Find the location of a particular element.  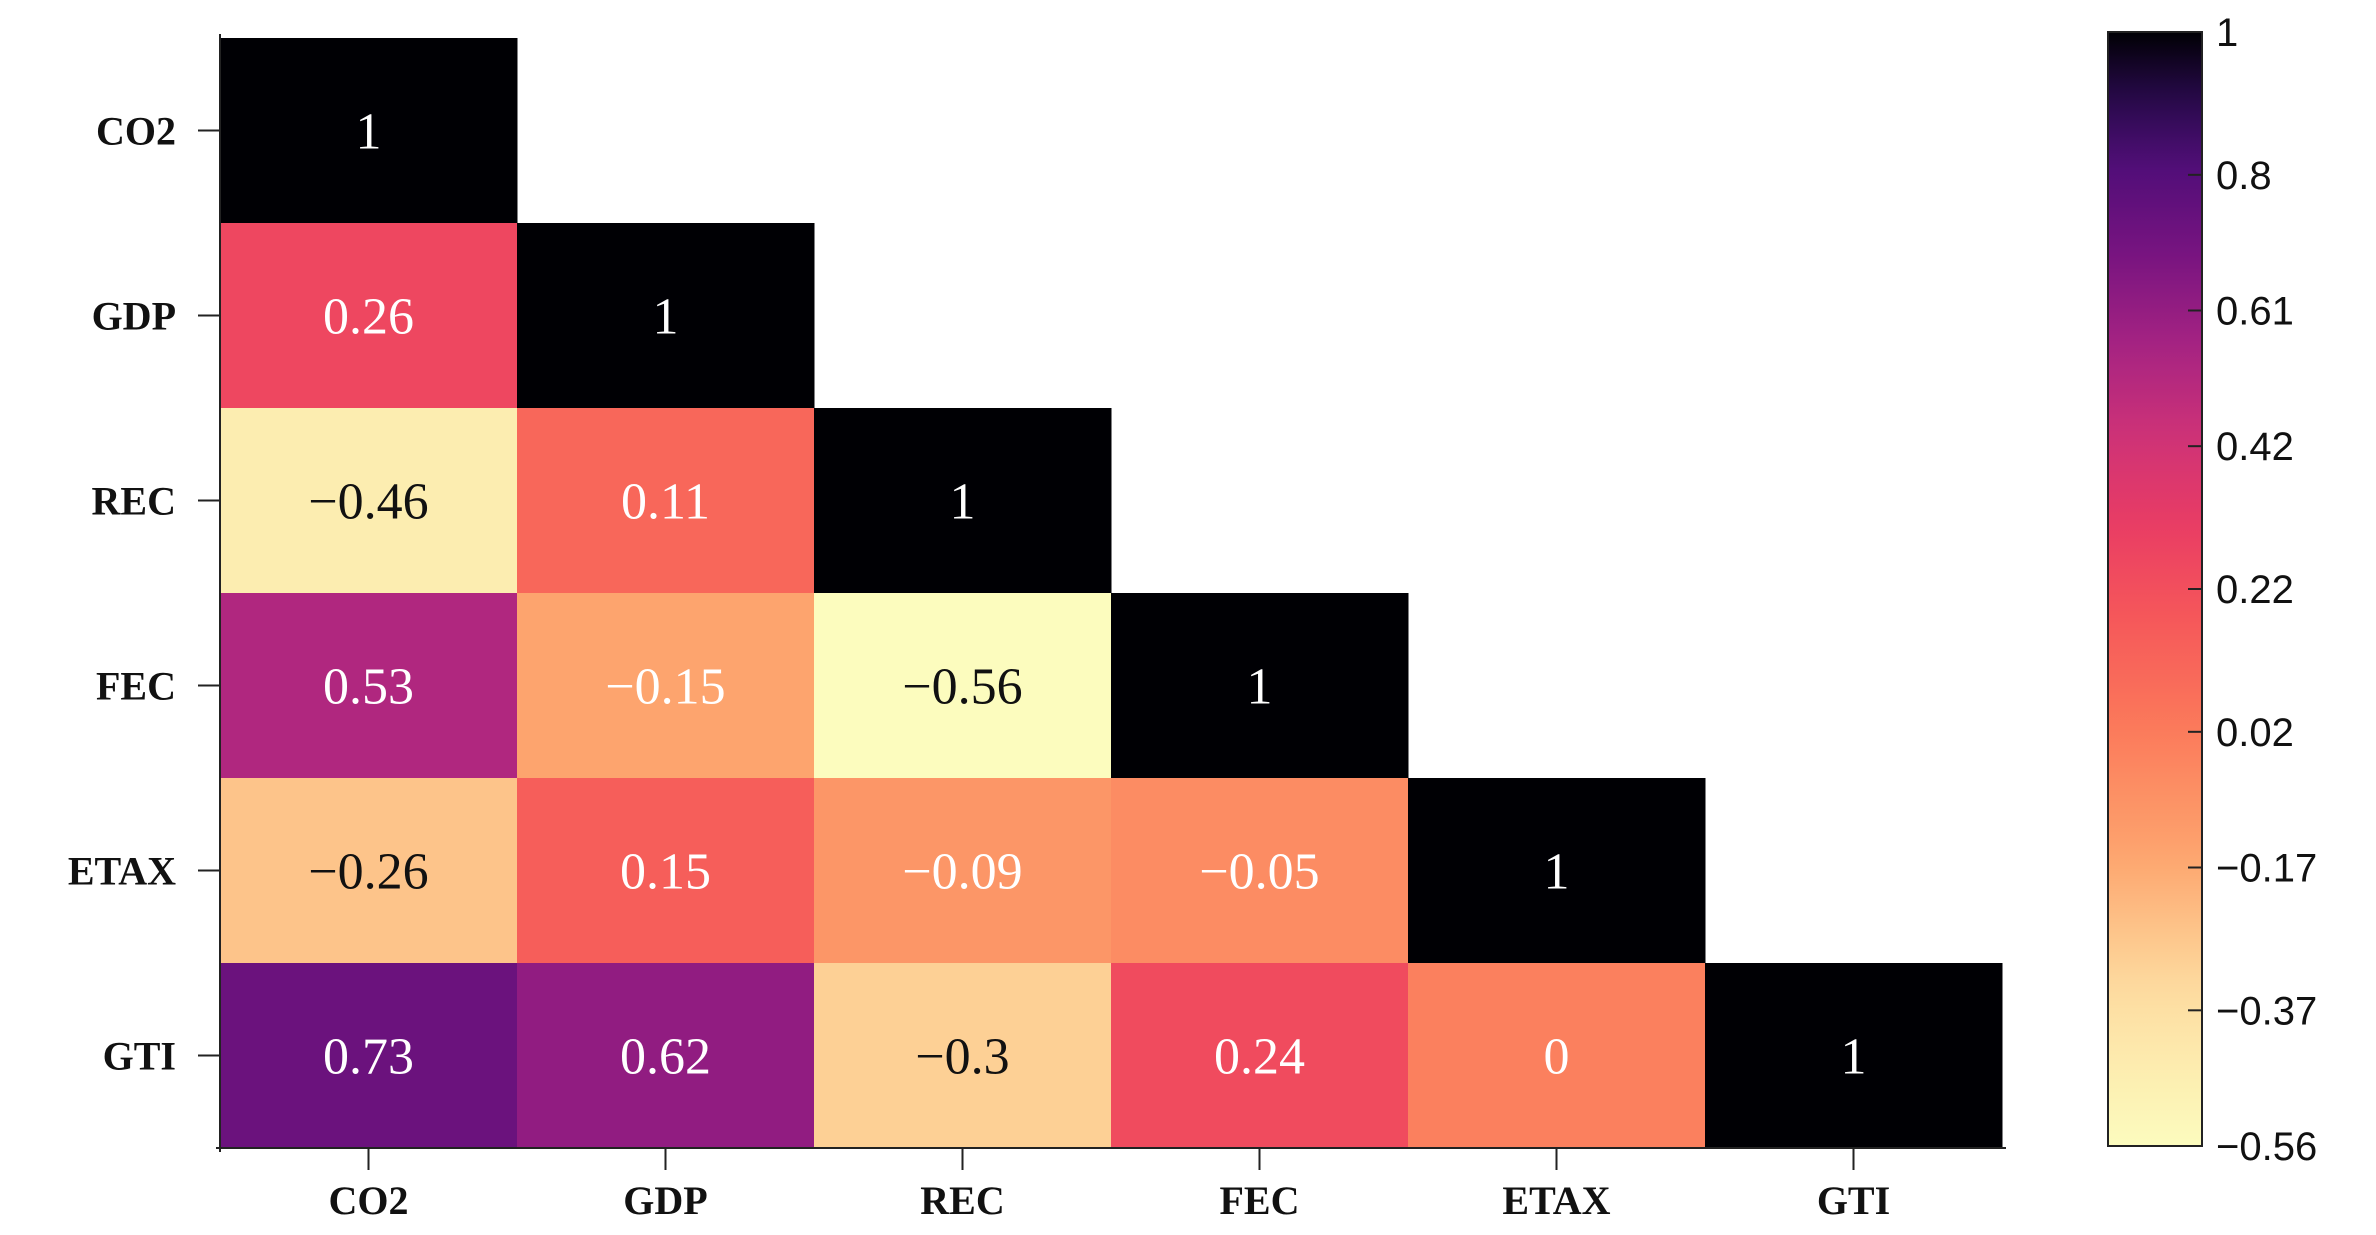

colorbar-tick-label: 0.22 is located at coordinates (2255, 590).